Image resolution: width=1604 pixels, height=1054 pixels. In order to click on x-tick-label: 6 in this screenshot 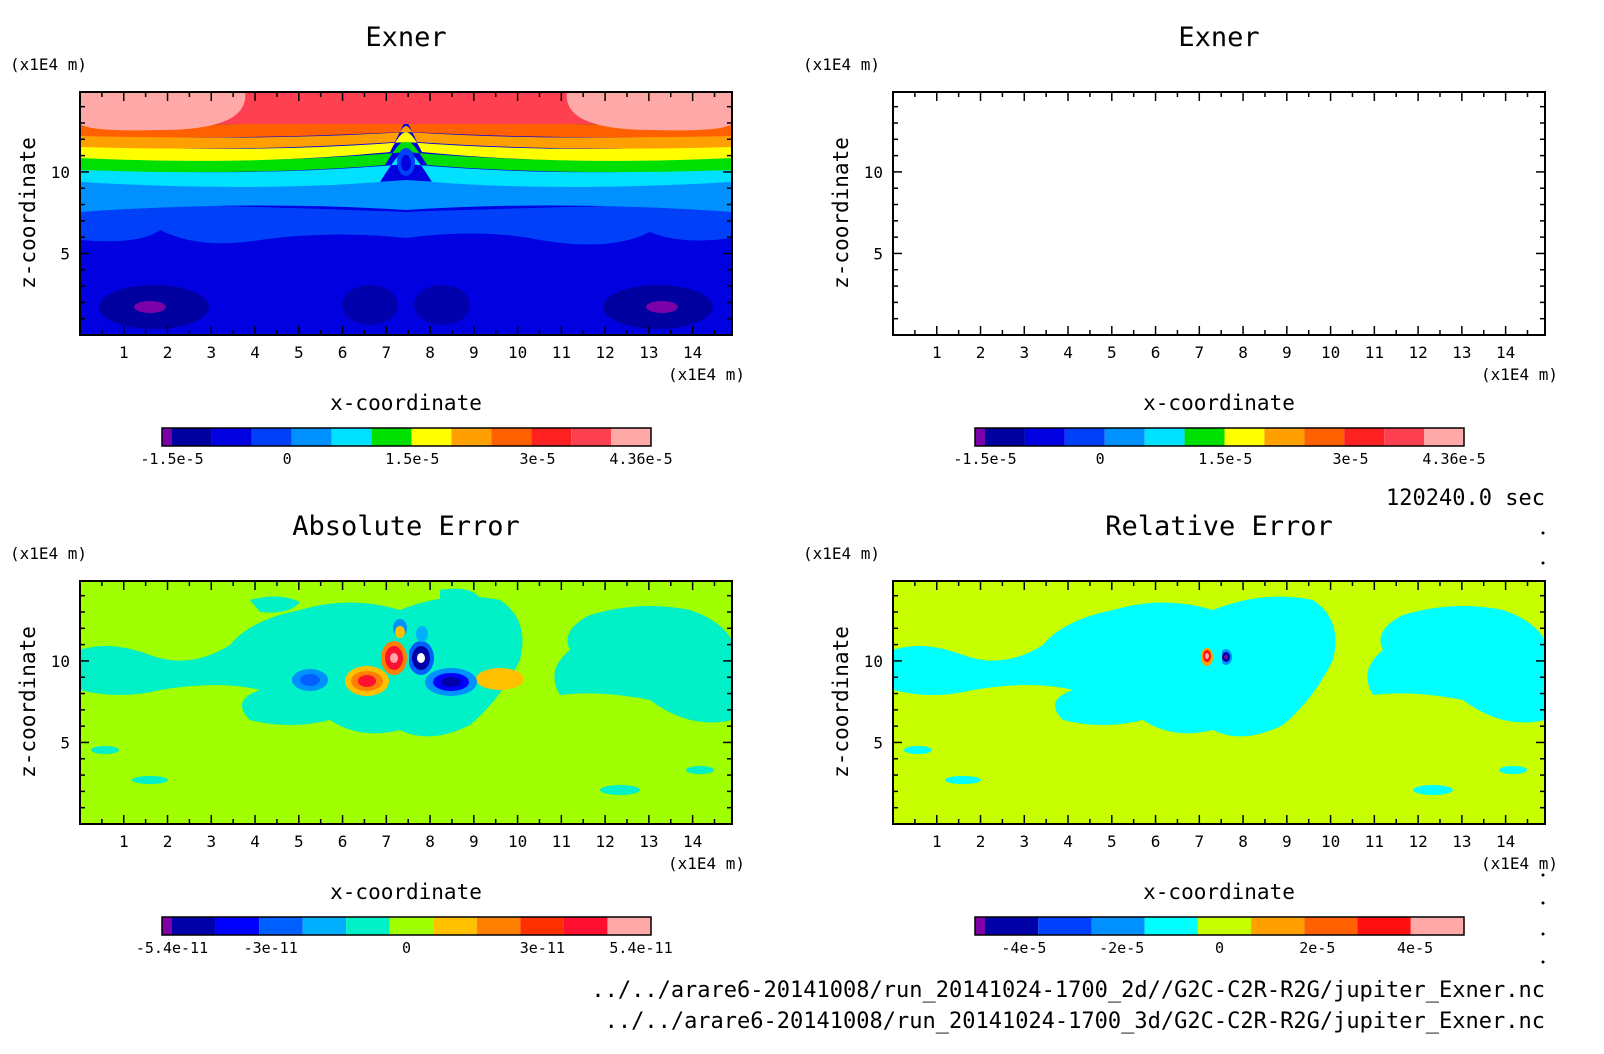, I will do `click(1156, 352)`.